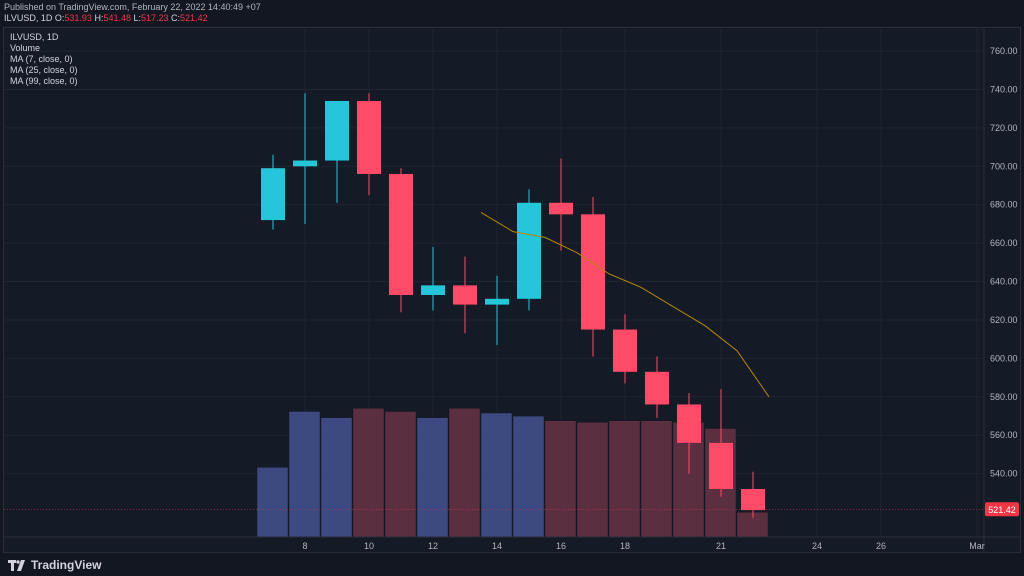  What do you see at coordinates (1004, 128) in the screenshot?
I see `price-tick-label: 720.00` at bounding box center [1004, 128].